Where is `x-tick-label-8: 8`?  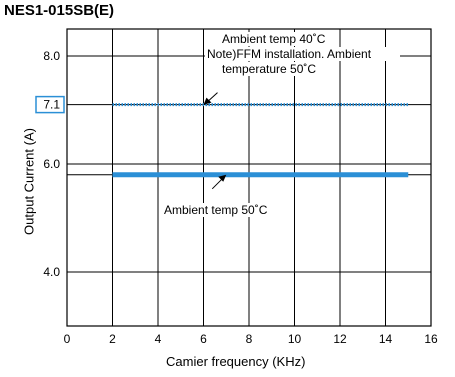
x-tick-label-8: 8 is located at coordinates (249, 339).